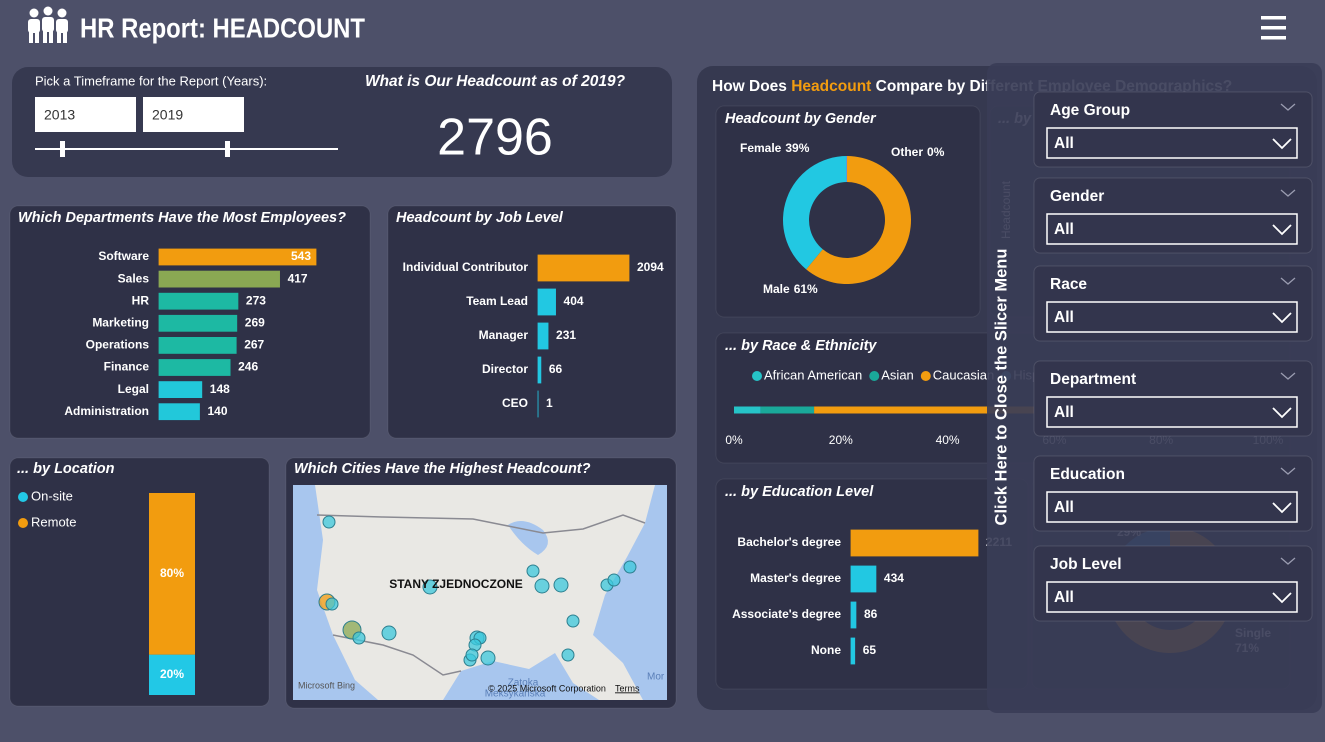 Image resolution: width=1325 pixels, height=742 pixels. I want to click on slicer-label: Age Group, so click(1090, 110).